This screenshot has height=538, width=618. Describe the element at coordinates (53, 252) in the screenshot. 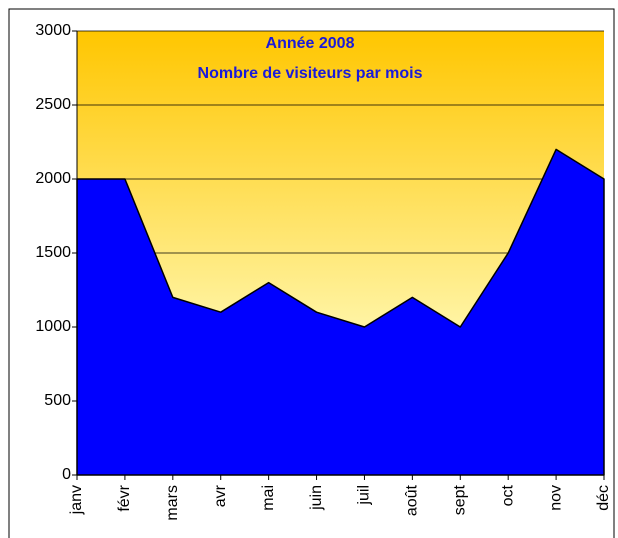

I see `y-tick-label: 1500` at that location.